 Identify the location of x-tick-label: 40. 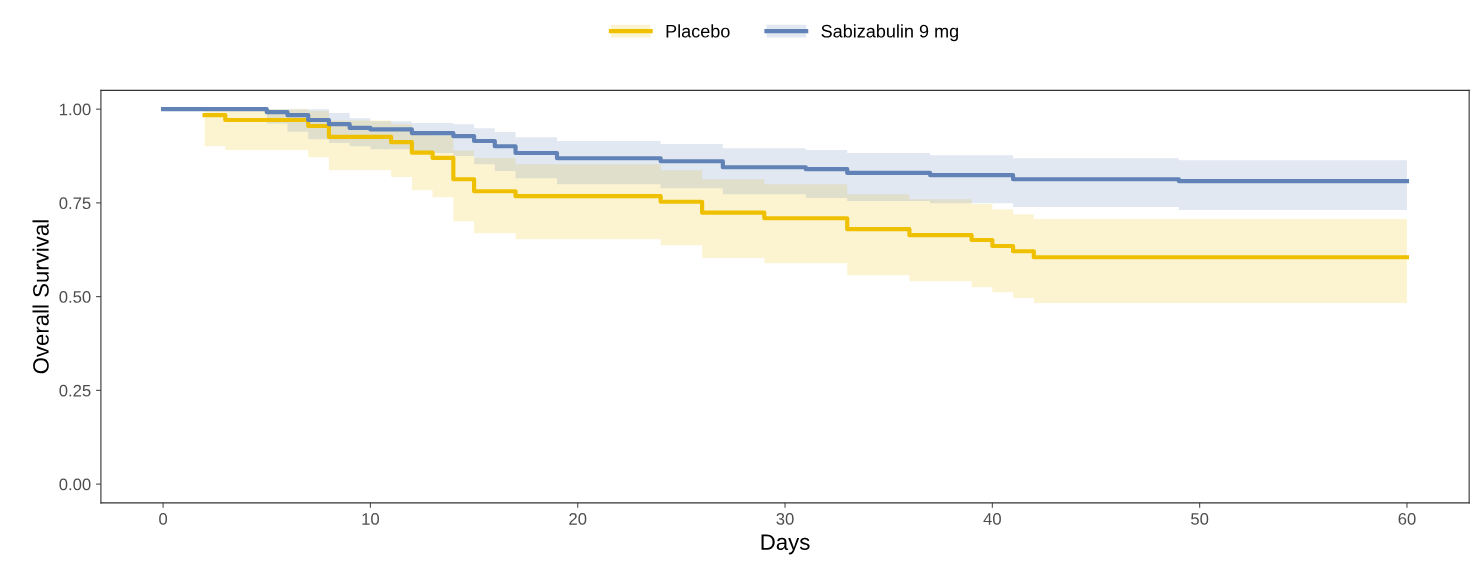
(992, 519).